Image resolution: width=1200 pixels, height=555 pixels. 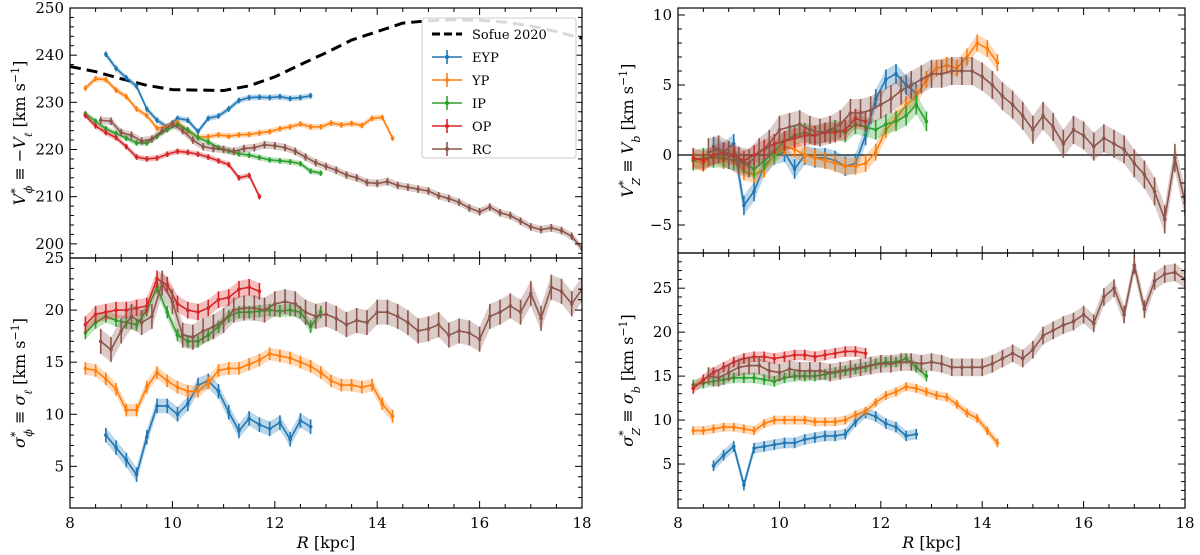 What do you see at coordinates (49, 8) in the screenshot?
I see `y-tick-label: 250` at bounding box center [49, 8].